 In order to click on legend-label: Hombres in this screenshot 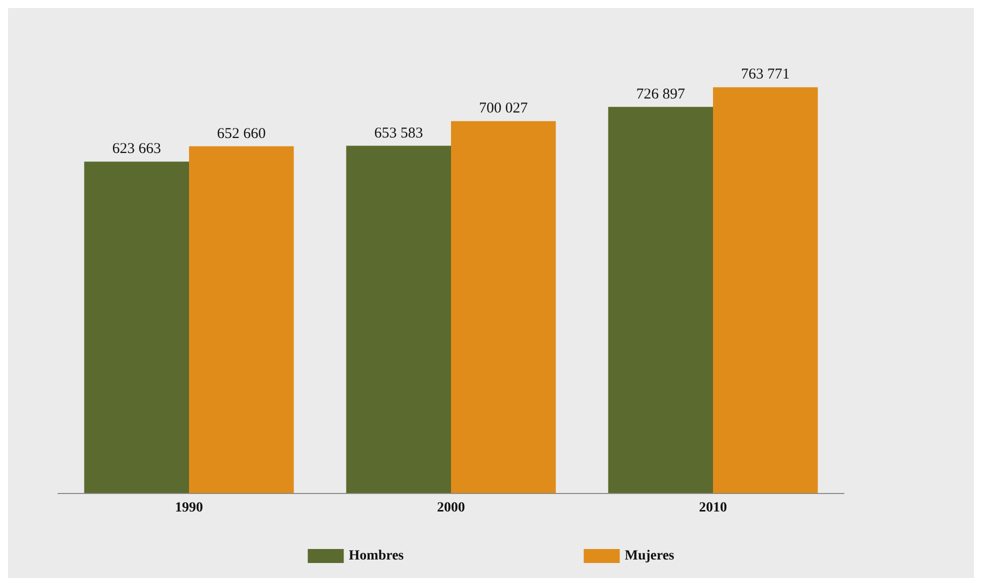, I will do `click(376, 556)`.